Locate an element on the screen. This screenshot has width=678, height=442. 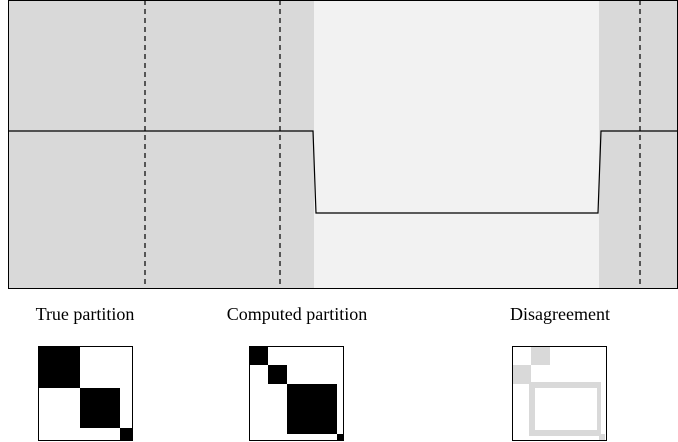
shaded-region is located at coordinates (638, 144).